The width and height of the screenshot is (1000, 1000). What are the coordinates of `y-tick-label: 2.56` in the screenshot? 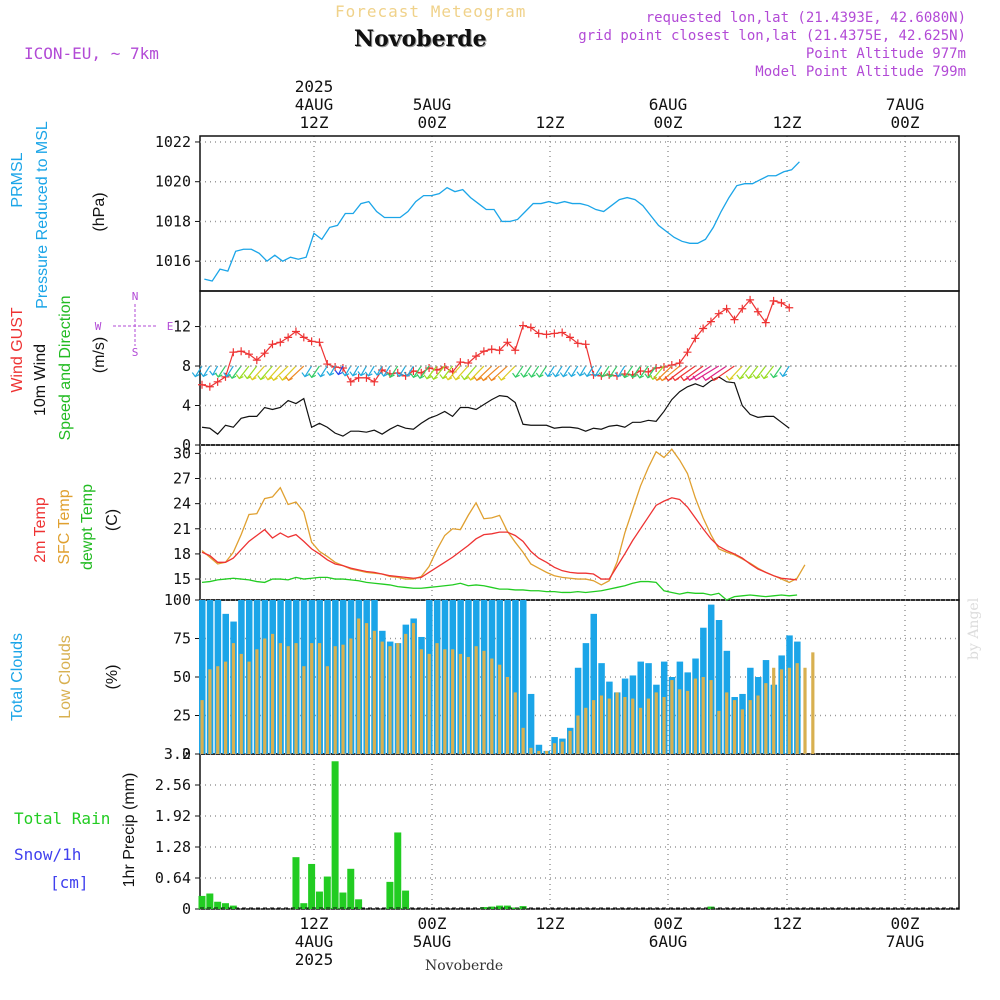 It's located at (173, 785).